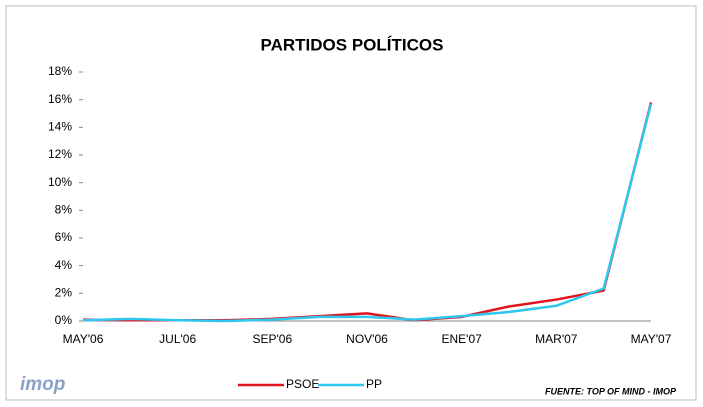 This screenshot has height=407, width=703. Describe the element at coordinates (352, 44) in the screenshot. I see `chart-title: PARTIDOS POLÍTICOS` at that location.